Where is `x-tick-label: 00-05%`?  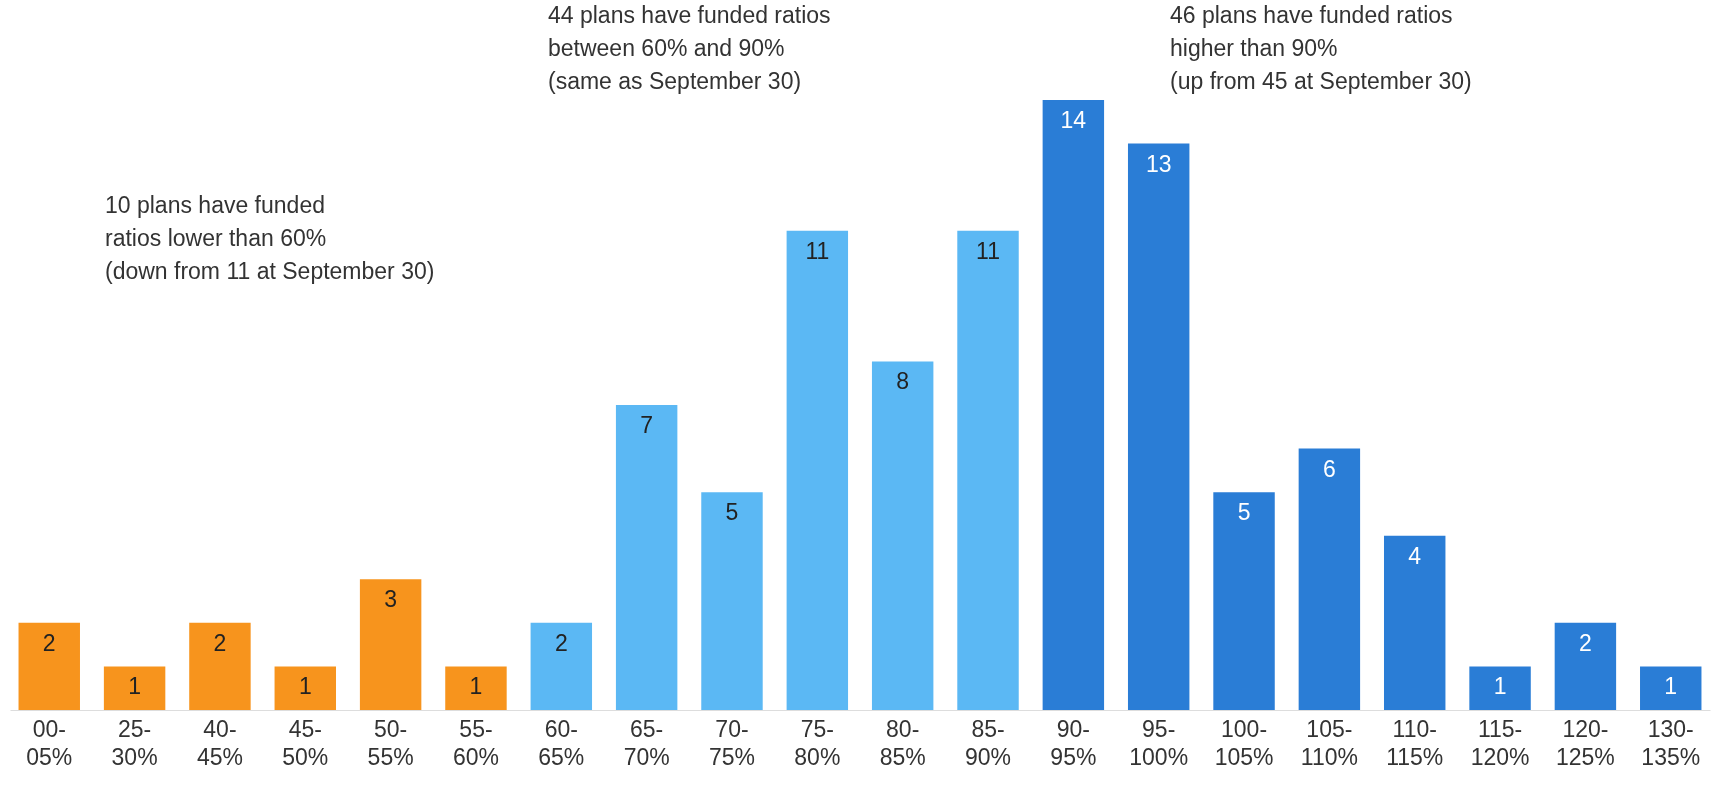
x-tick-label: 00-05% is located at coordinates (49, 742).